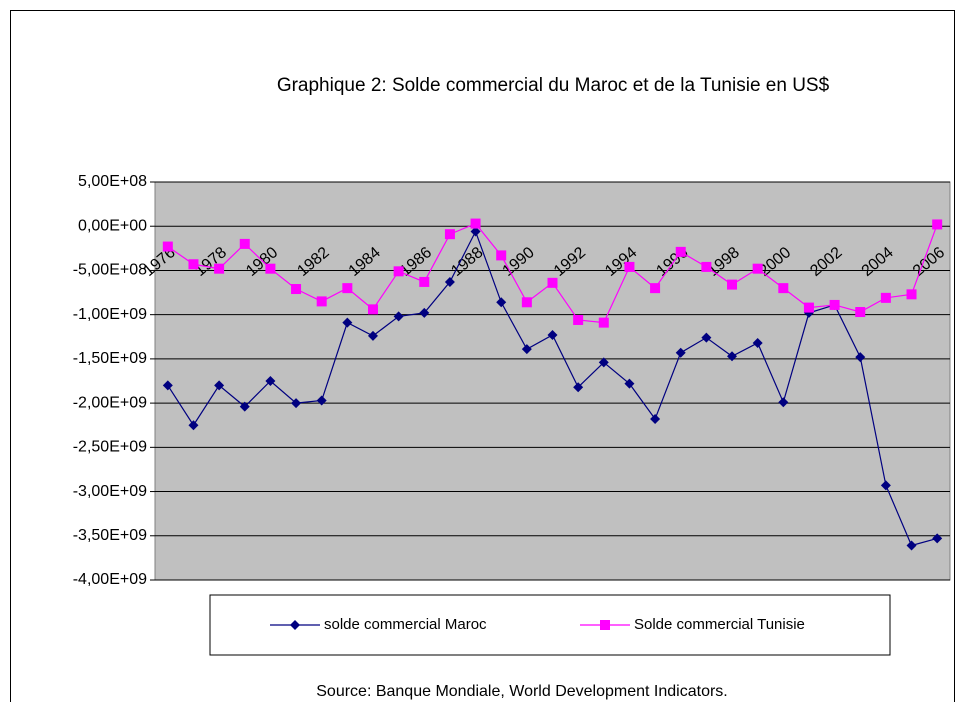 The height and width of the screenshot is (707, 955). Describe the element at coordinates (110, 535) in the screenshot. I see `y-tick-label: -3,50E+09` at that location.